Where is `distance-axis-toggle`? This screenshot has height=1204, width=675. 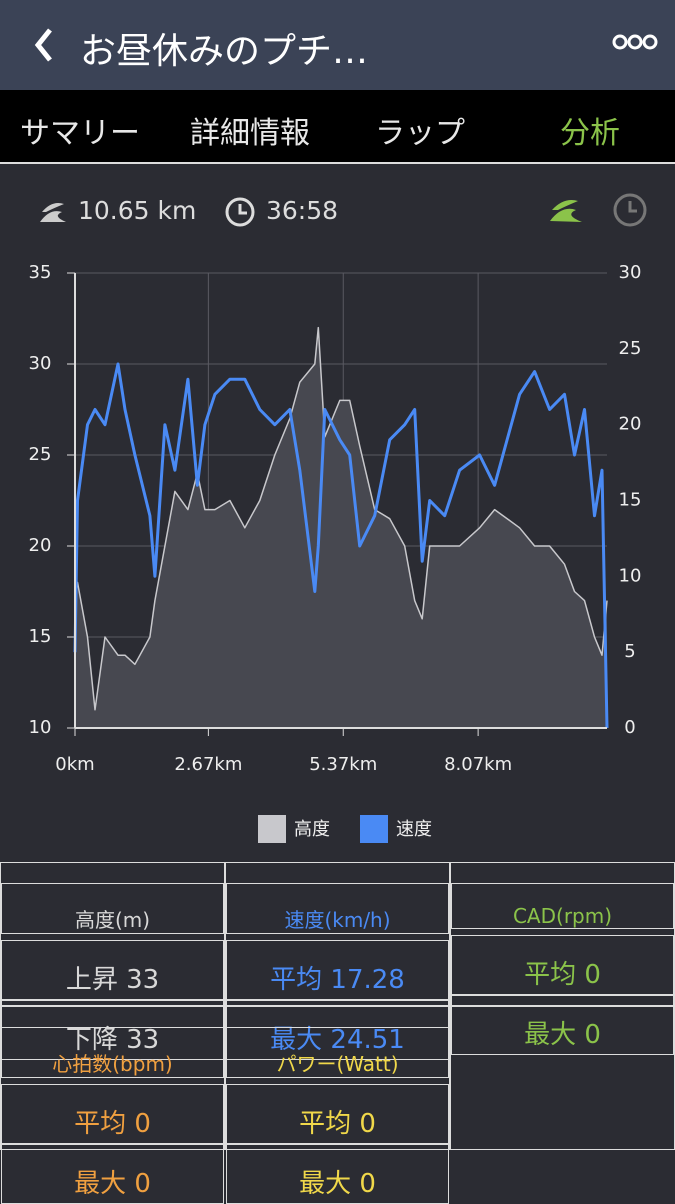 distance-axis-toggle is located at coordinates (566, 211).